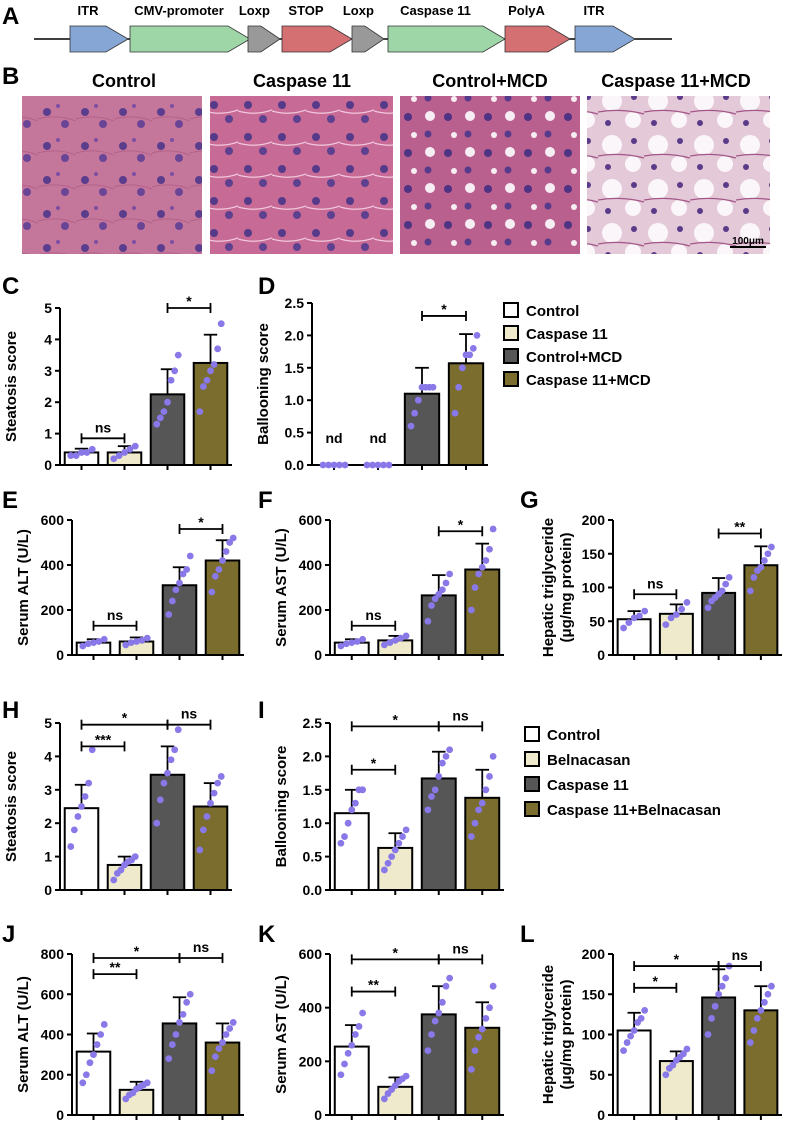 This screenshot has width=806, height=1124. I want to click on y-tick-label-j-0: 0, so click(60, 1115).